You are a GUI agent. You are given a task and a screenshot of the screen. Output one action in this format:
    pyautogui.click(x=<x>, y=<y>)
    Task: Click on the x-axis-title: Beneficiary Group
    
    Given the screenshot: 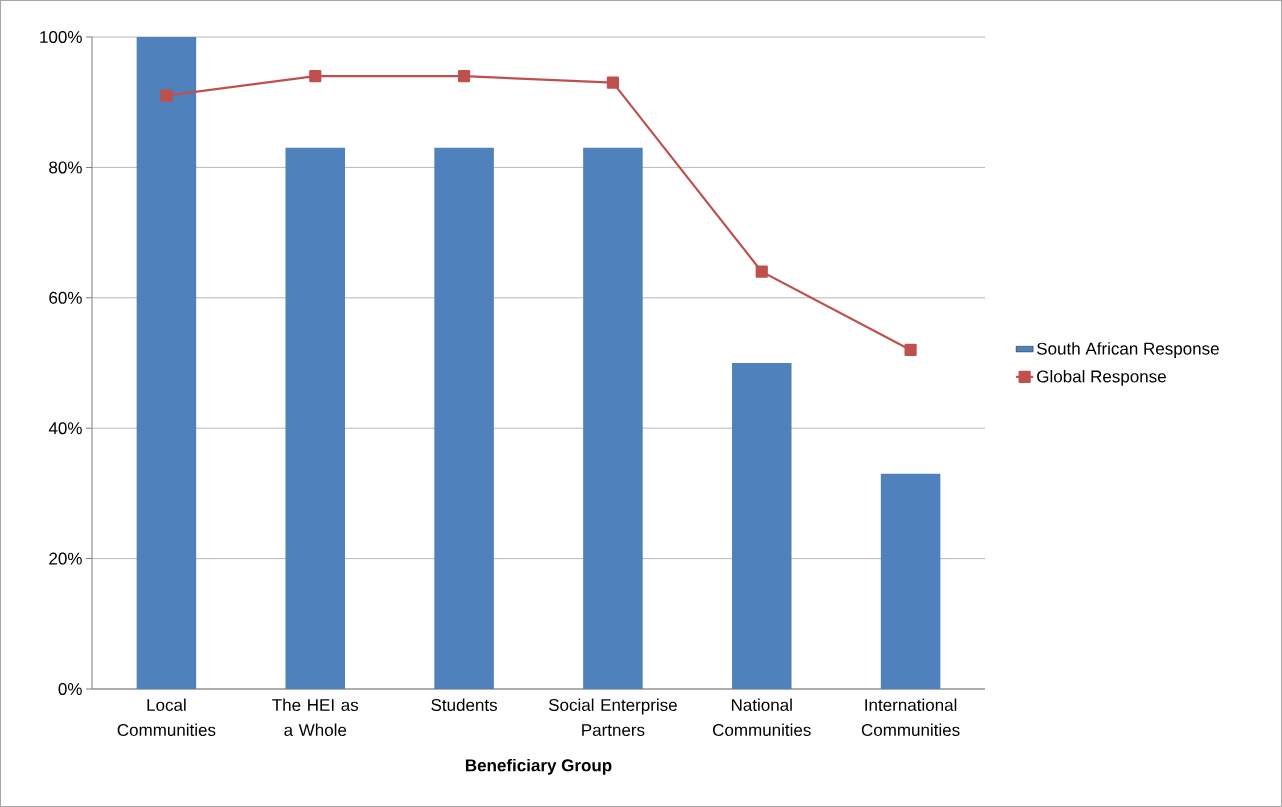 What is the action you would take?
    pyautogui.click(x=538, y=766)
    